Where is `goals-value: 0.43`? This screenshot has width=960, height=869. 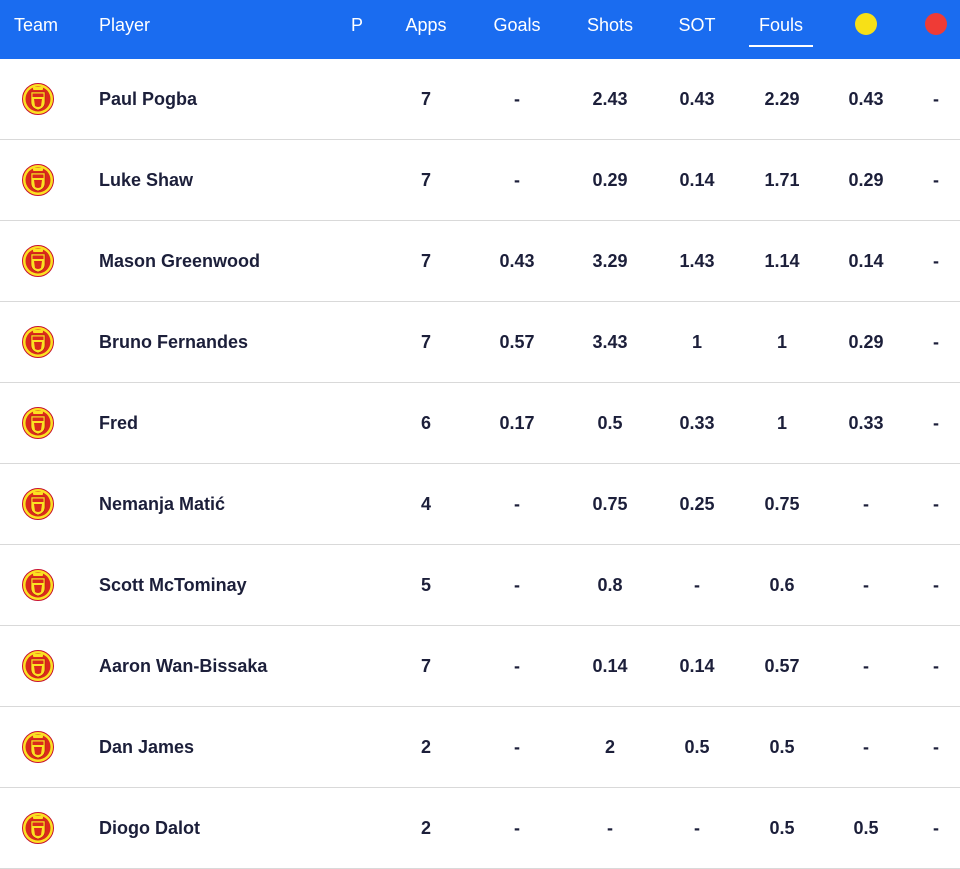 goals-value: 0.43 is located at coordinates (517, 261).